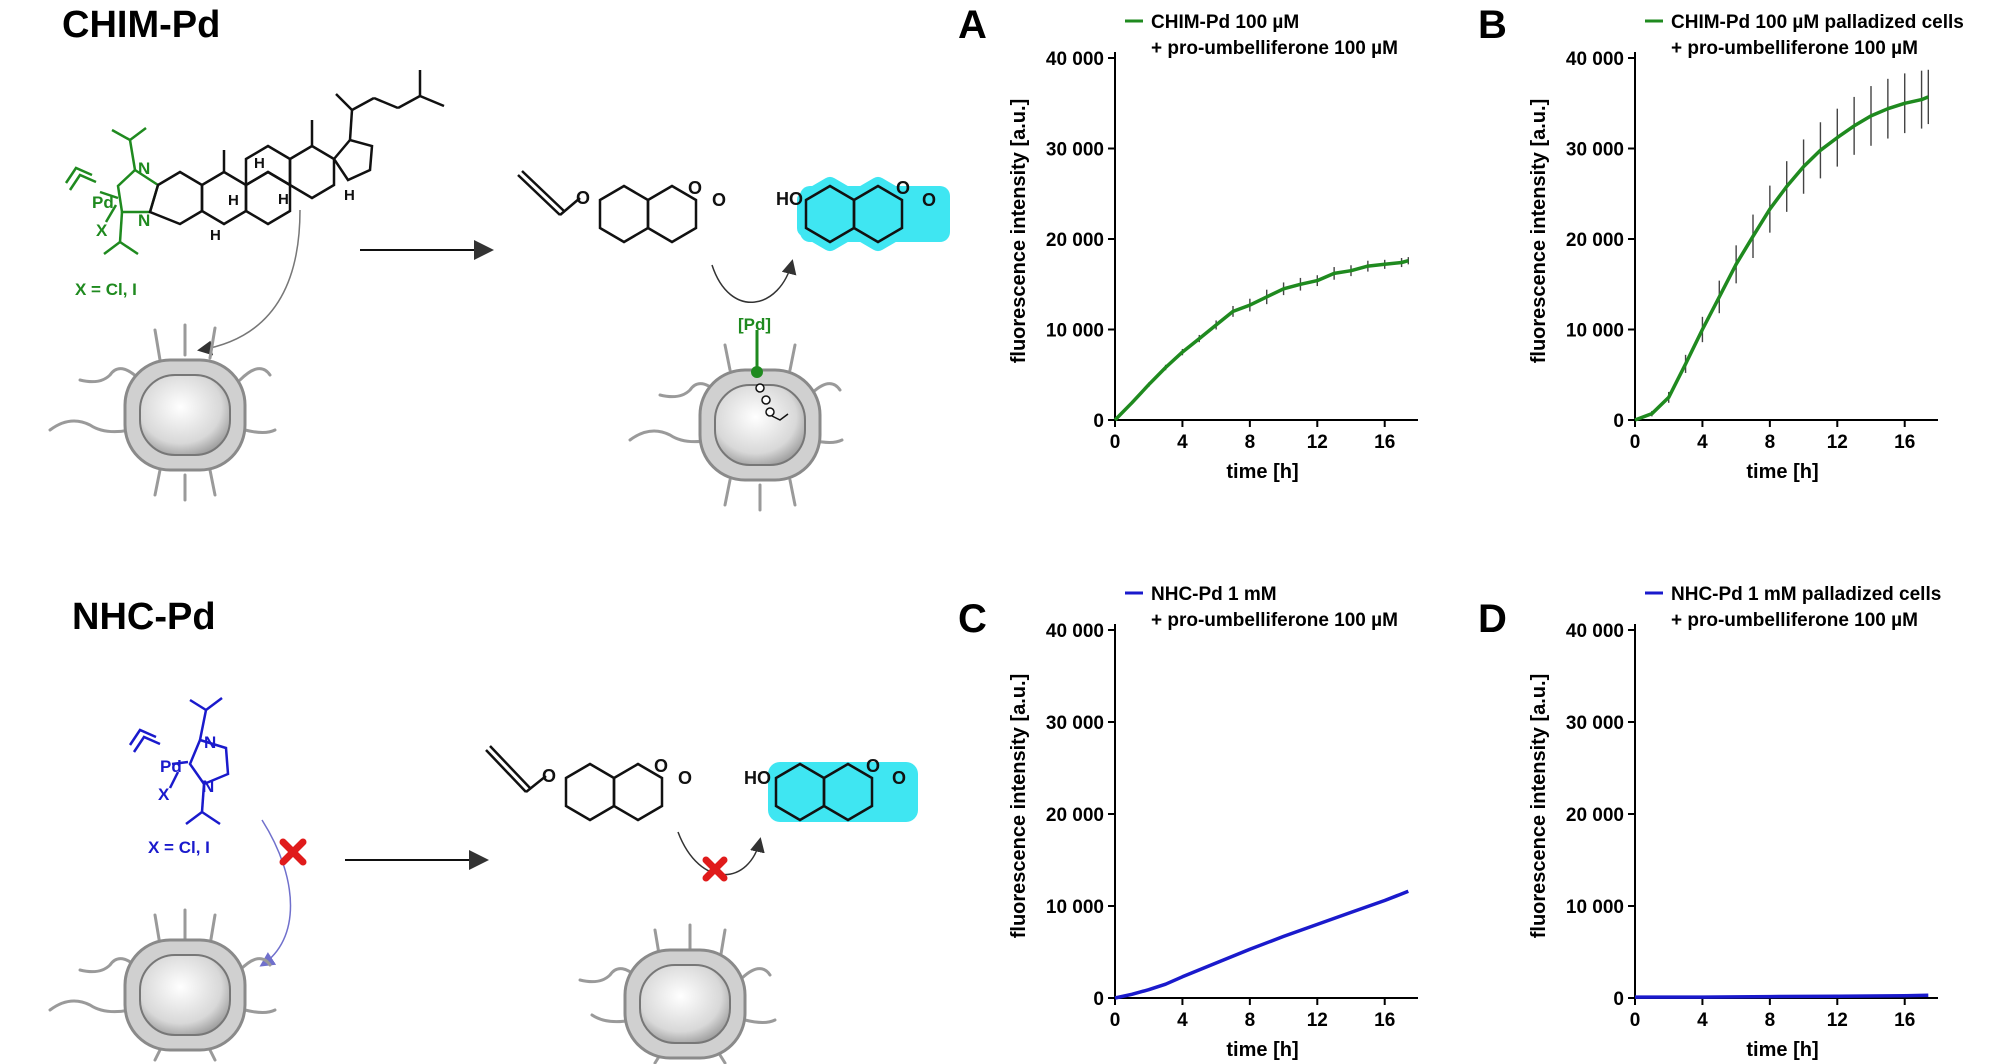 This screenshot has width=2008, height=1064. What do you see at coordinates (106, 289) in the screenshot?
I see `x-substituent-label: X = Cl, I` at bounding box center [106, 289].